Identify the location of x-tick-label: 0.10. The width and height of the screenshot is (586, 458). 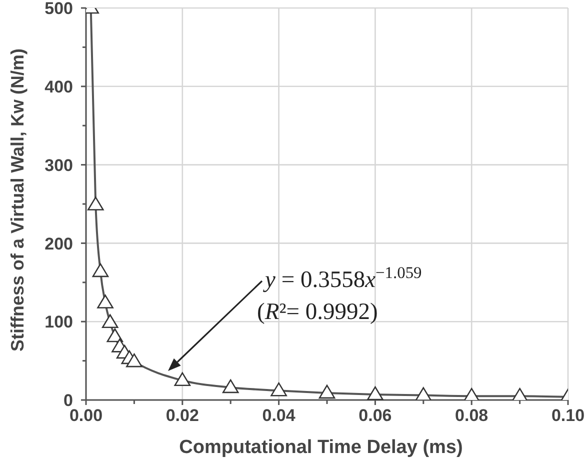
(568, 415).